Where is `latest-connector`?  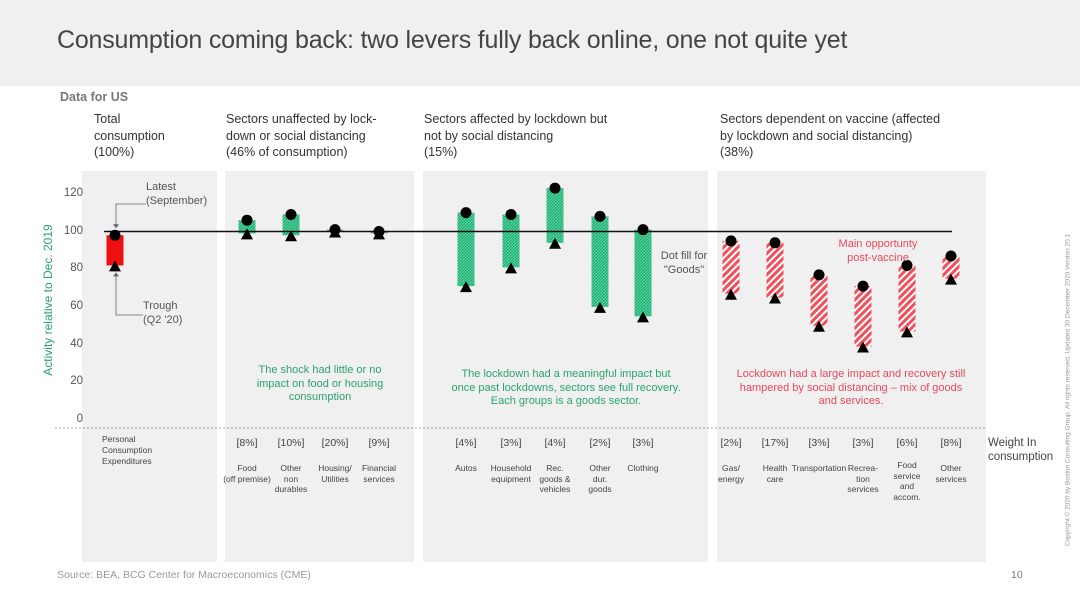
latest-connector is located at coordinates (130, 215).